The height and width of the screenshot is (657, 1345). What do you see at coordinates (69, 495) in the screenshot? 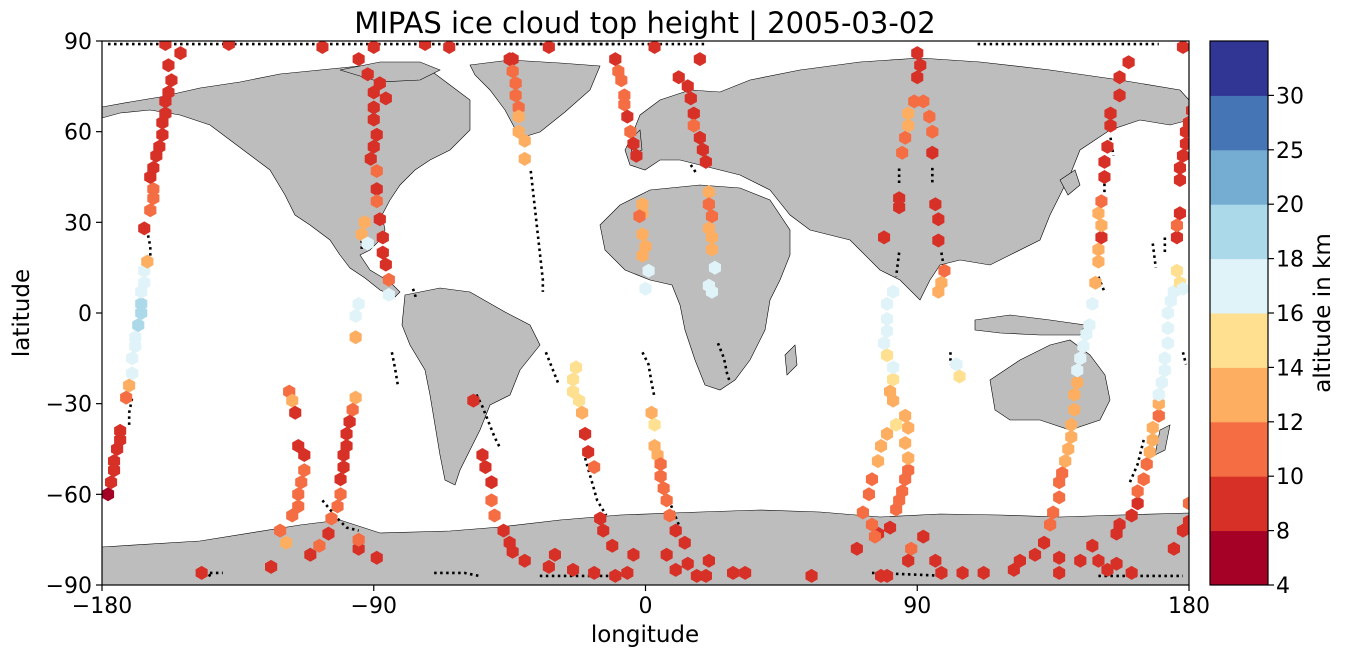
I see `y-tick-label-5: −60` at bounding box center [69, 495].